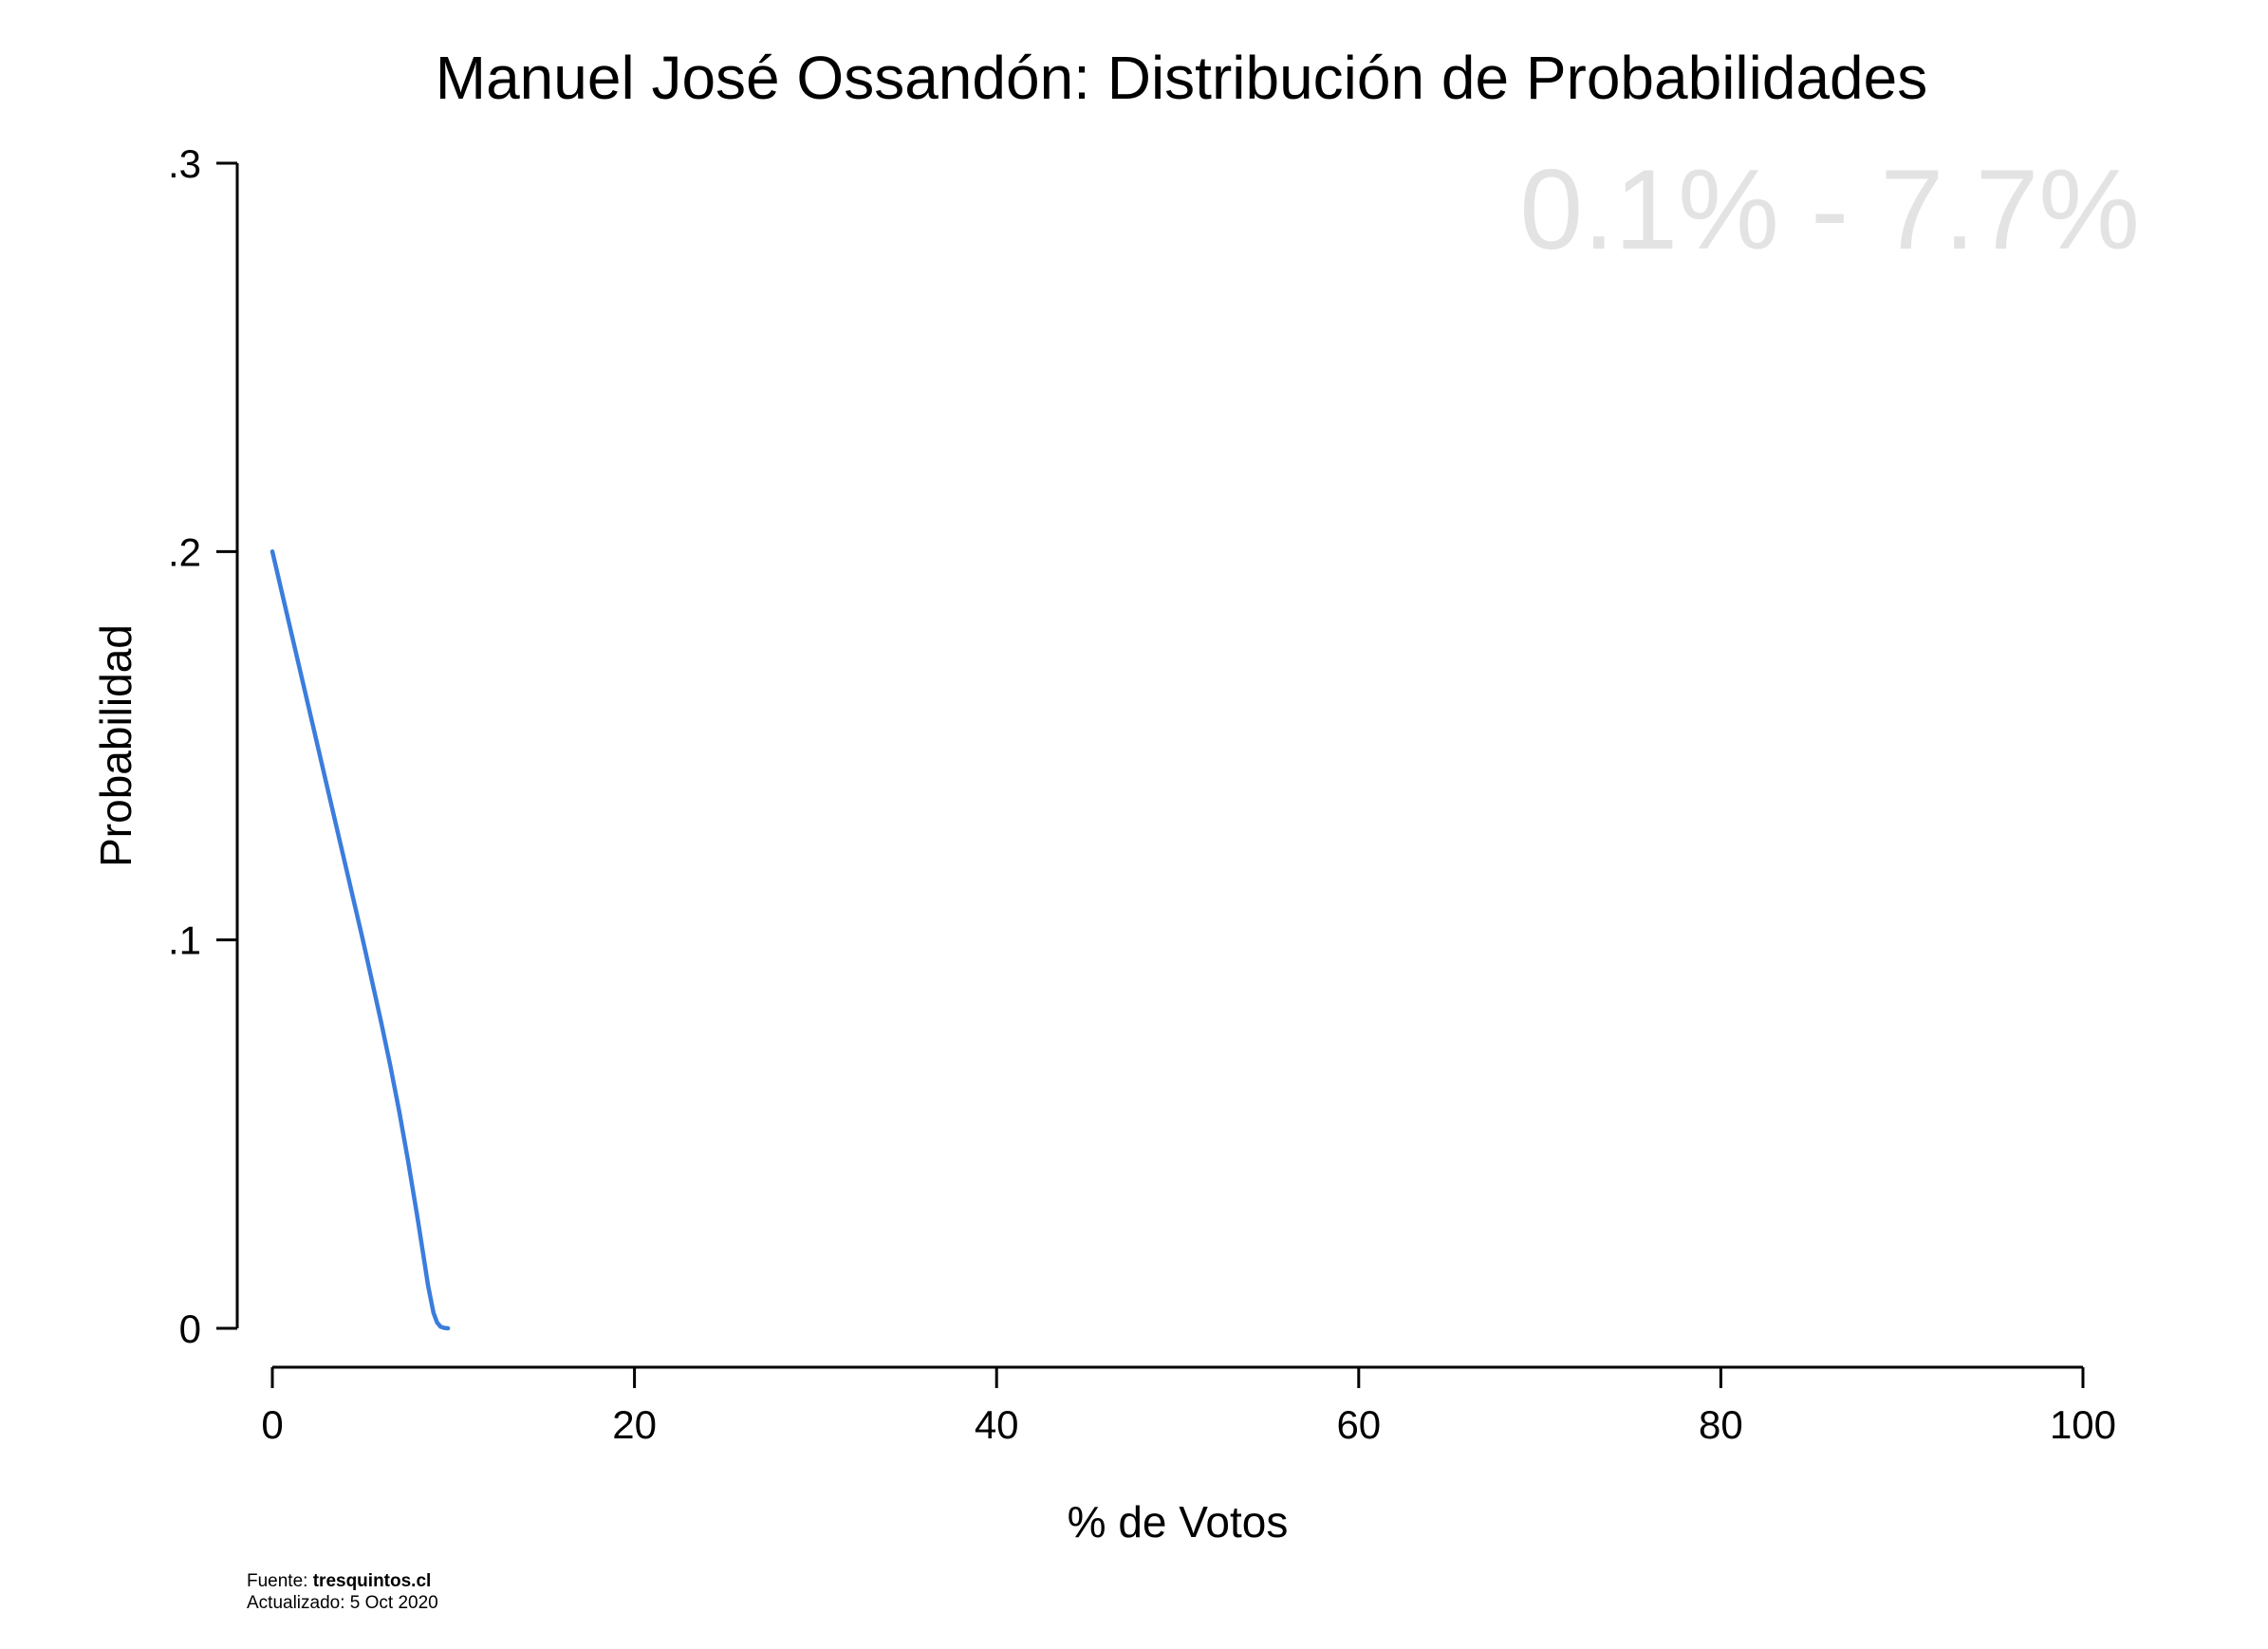 This screenshot has height=1649, width=2268. What do you see at coordinates (272, 1424) in the screenshot?
I see `x-tick-label: 0` at bounding box center [272, 1424].